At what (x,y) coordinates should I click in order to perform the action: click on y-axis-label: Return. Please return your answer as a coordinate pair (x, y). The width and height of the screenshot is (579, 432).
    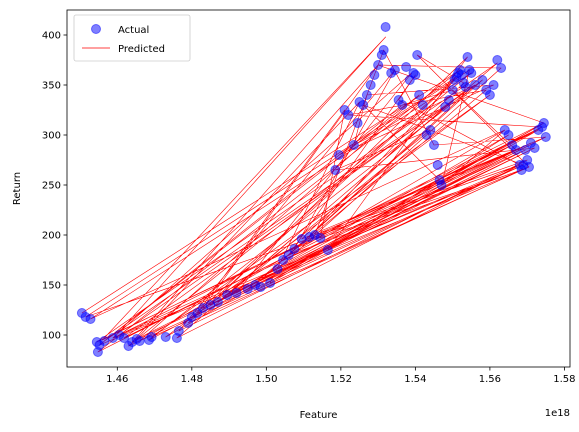
    Looking at the image, I should click on (17, 188).